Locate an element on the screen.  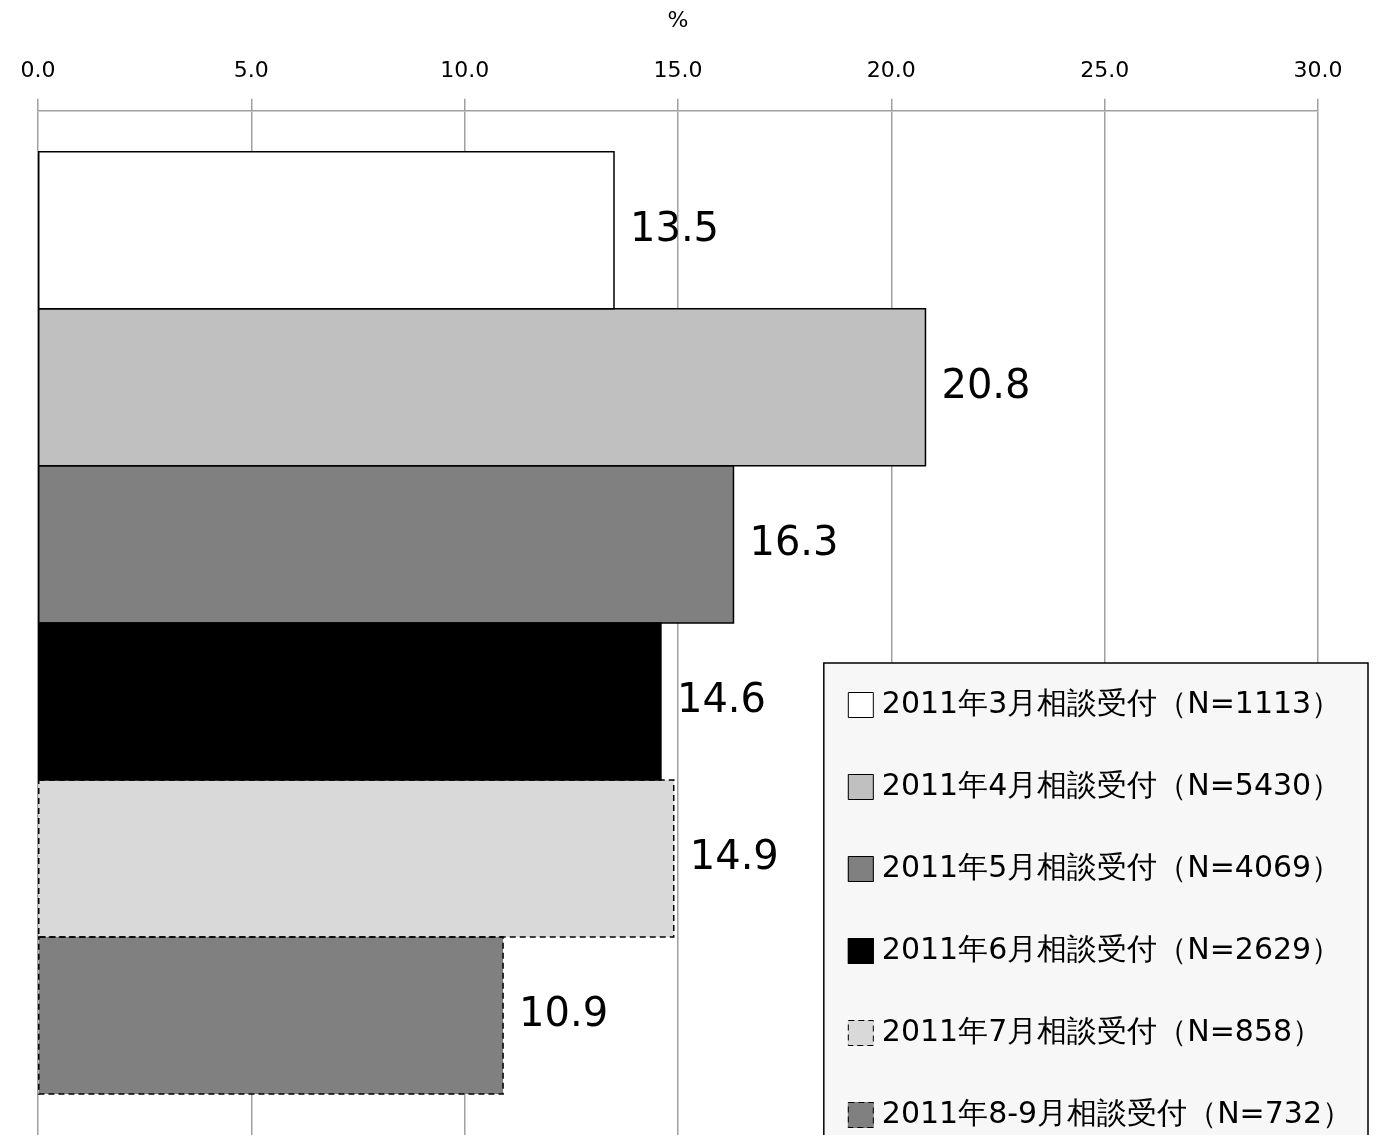
legend-label: 2011年3月相談受付（N=1113） is located at coordinates (1111, 702).